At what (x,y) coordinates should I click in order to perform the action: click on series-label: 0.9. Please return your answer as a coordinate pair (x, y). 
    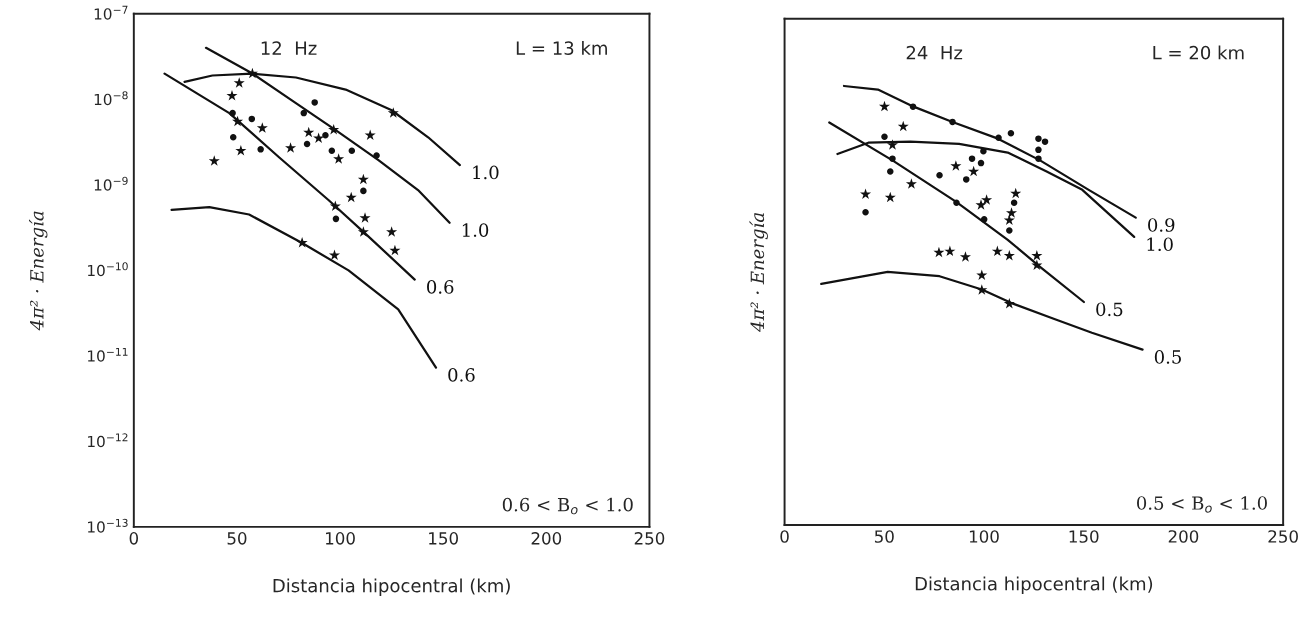
    Looking at the image, I should click on (1161, 225).